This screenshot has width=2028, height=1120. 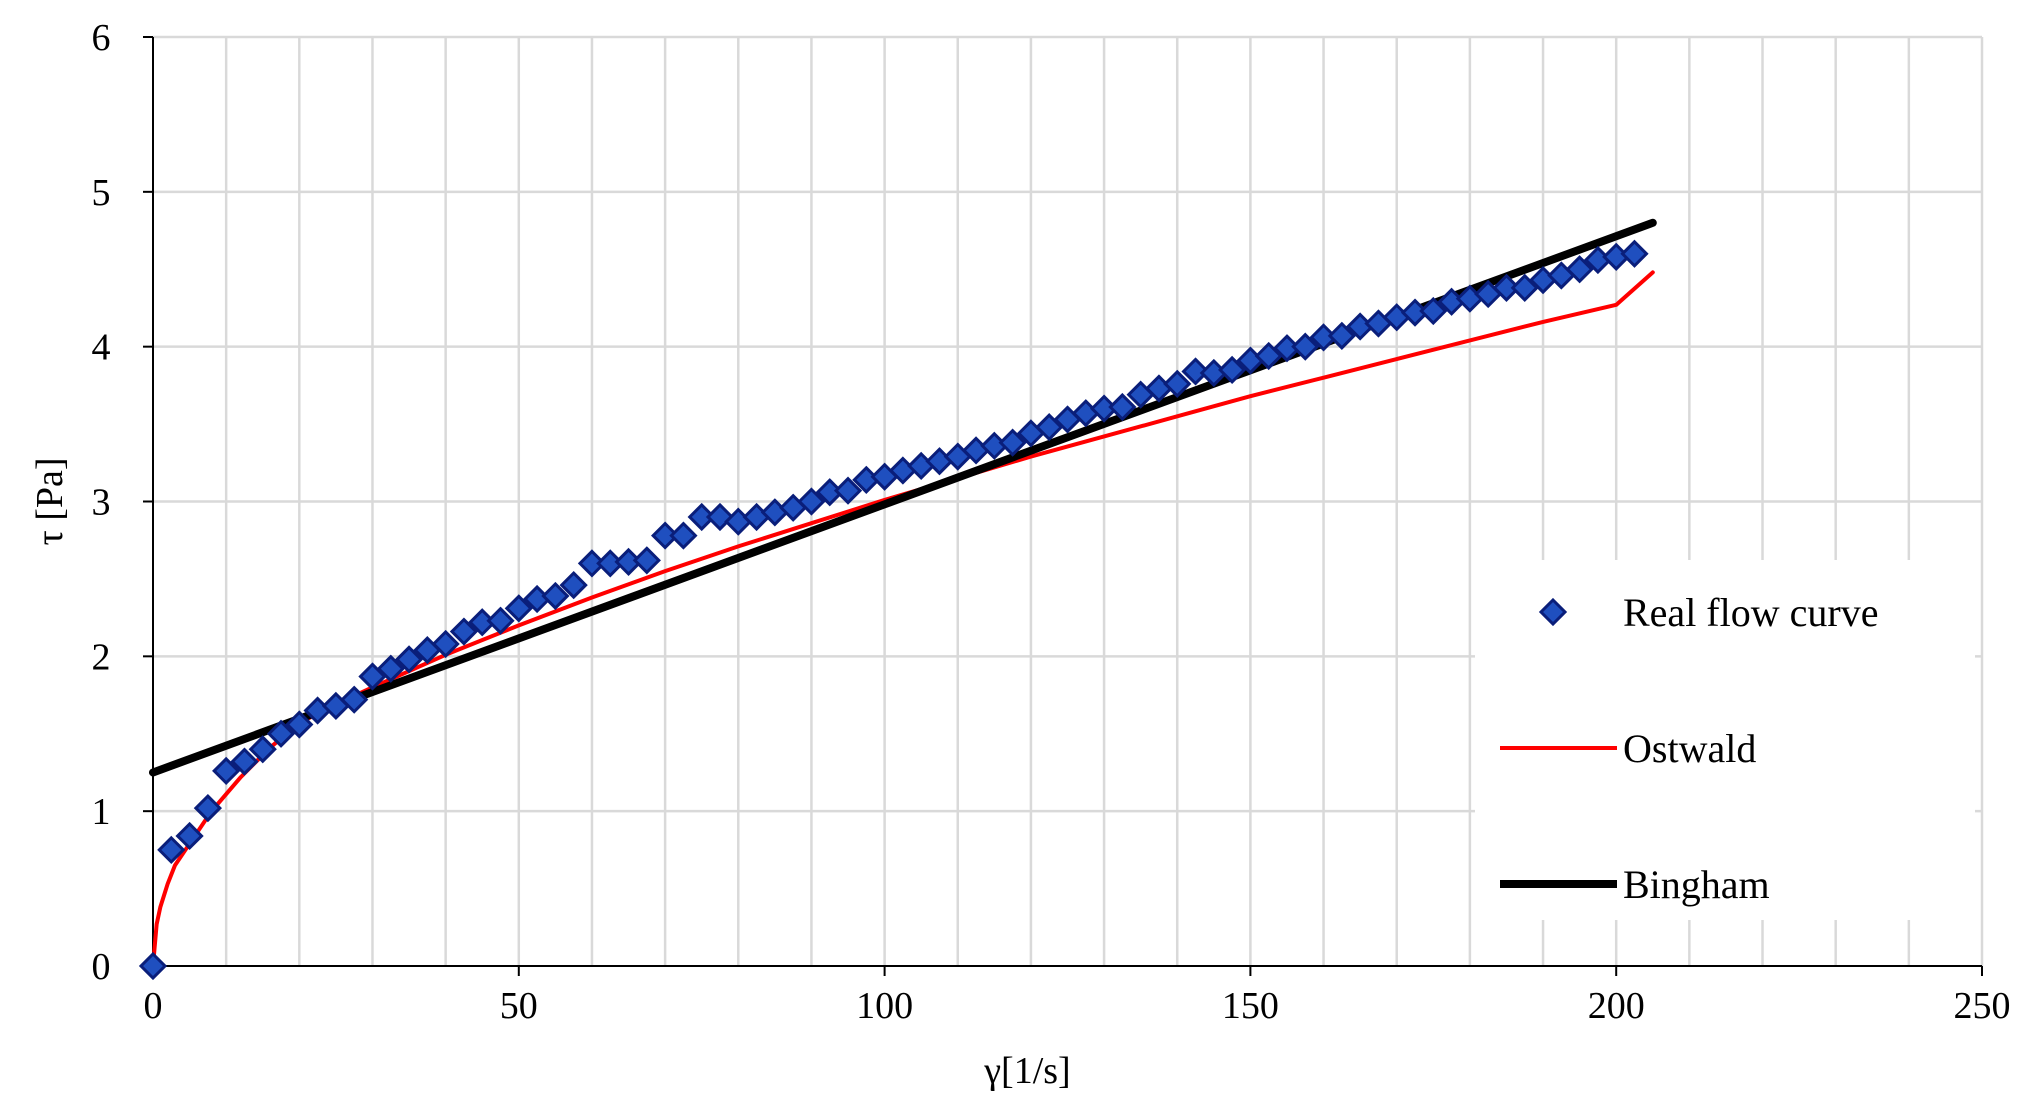 I want to click on y-tick-label: 6, so click(x=101, y=38).